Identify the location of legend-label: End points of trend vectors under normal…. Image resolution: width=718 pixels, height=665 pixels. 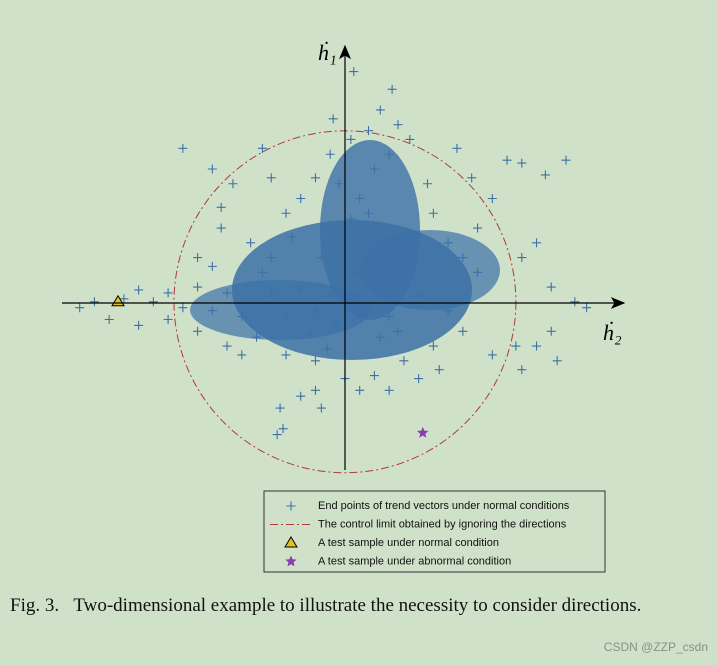
(444, 506).